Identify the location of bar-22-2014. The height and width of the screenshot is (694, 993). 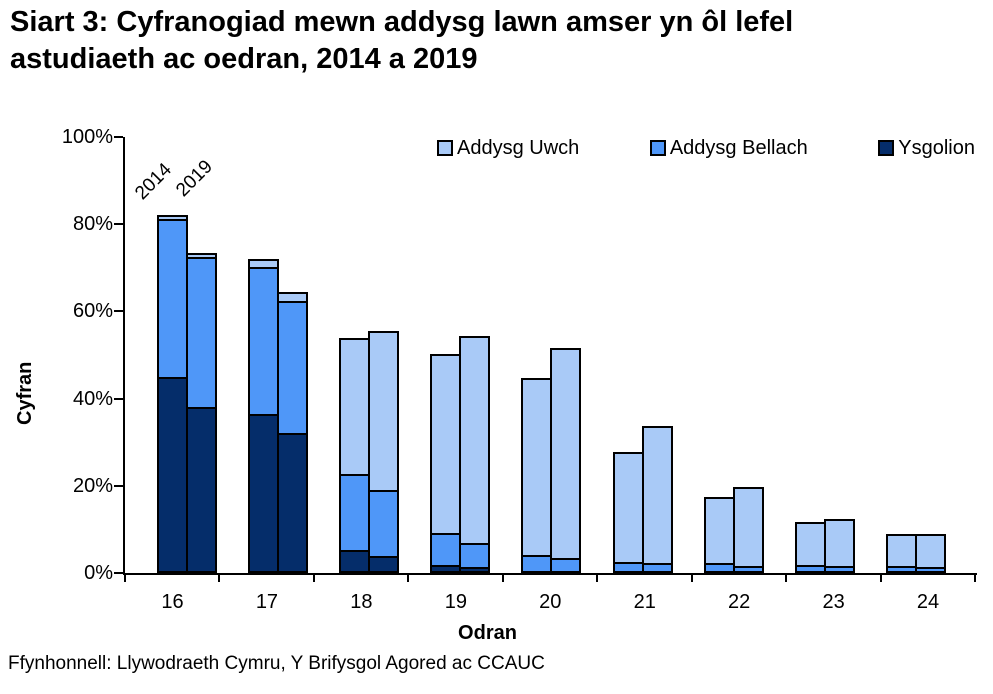
(719, 535).